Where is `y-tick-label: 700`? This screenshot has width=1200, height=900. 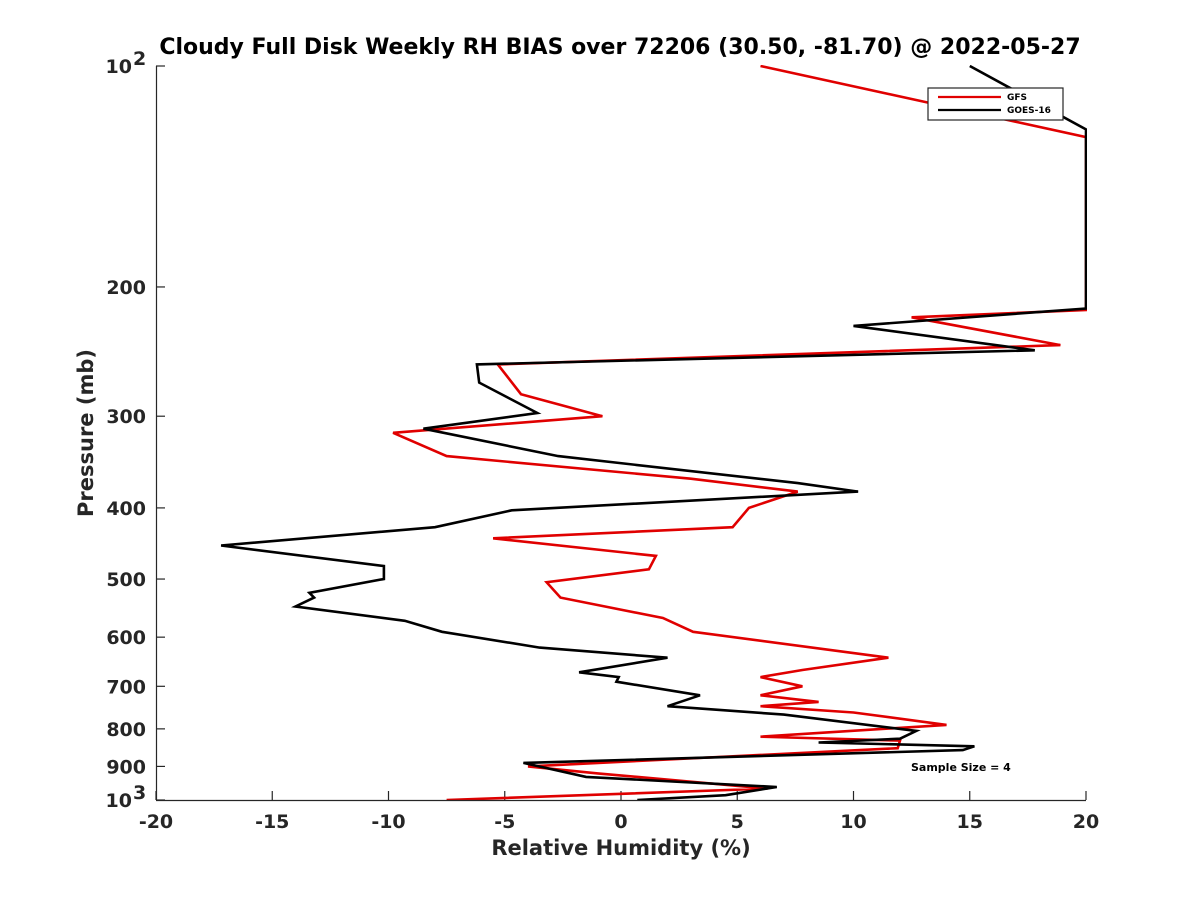
y-tick-label: 700 is located at coordinates (126, 687).